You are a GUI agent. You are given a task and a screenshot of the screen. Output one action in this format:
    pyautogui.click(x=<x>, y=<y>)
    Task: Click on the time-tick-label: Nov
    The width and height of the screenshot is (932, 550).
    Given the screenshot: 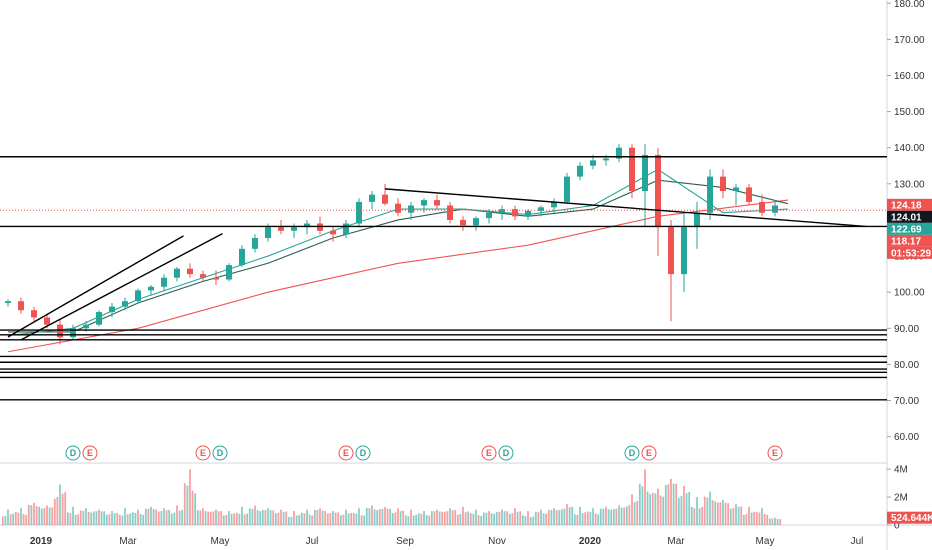 What is the action you would take?
    pyautogui.click(x=497, y=541)
    